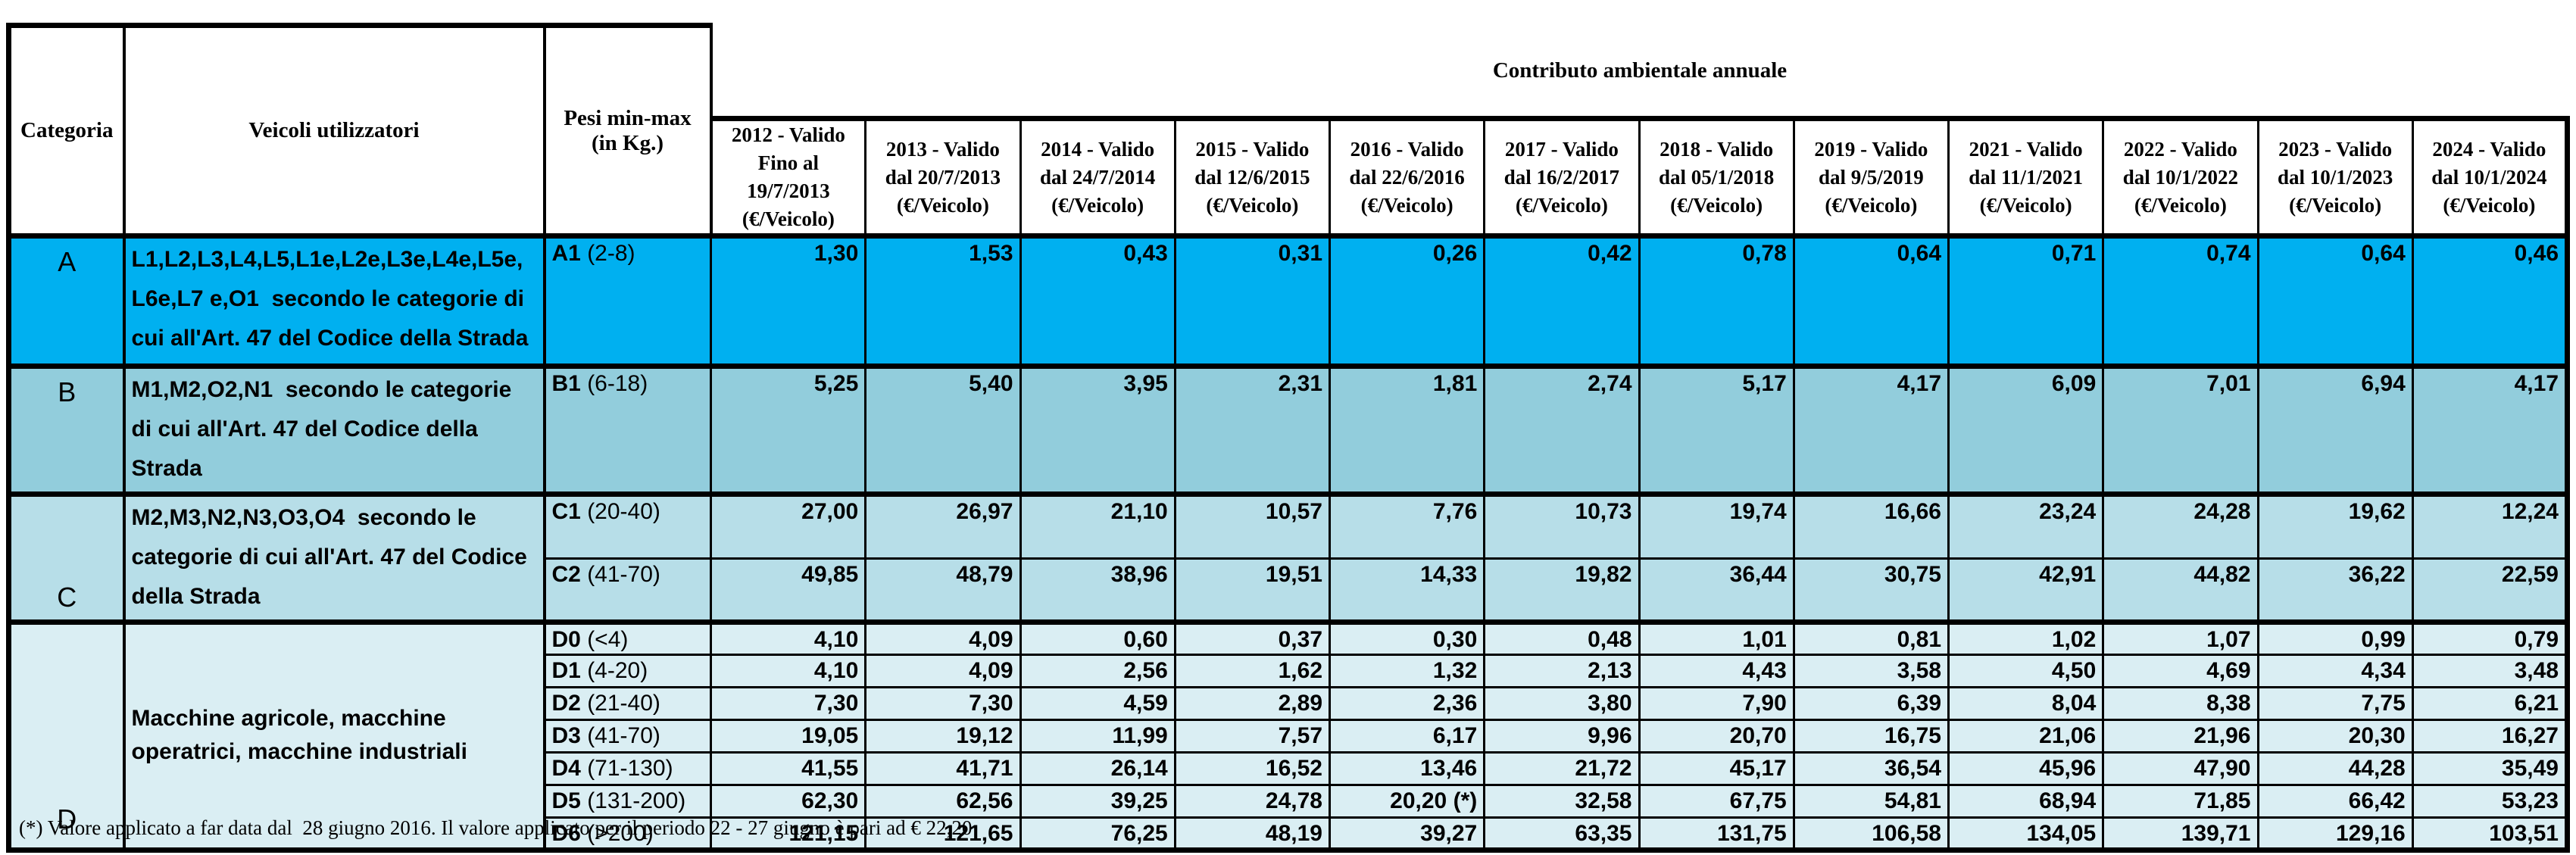 This screenshot has height=855, width=2576. Describe the element at coordinates (1252, 429) in the screenshot. I see `value-cell-B1-2015: 2,31` at that location.